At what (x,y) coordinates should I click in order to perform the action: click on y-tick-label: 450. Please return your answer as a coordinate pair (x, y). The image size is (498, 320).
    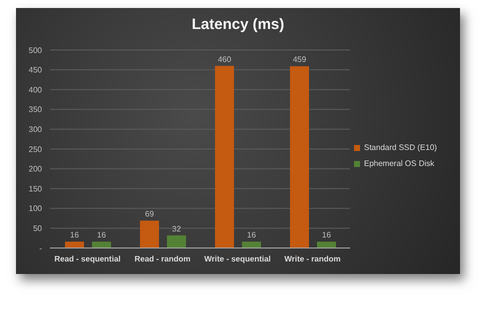
    Looking at the image, I should click on (35, 70).